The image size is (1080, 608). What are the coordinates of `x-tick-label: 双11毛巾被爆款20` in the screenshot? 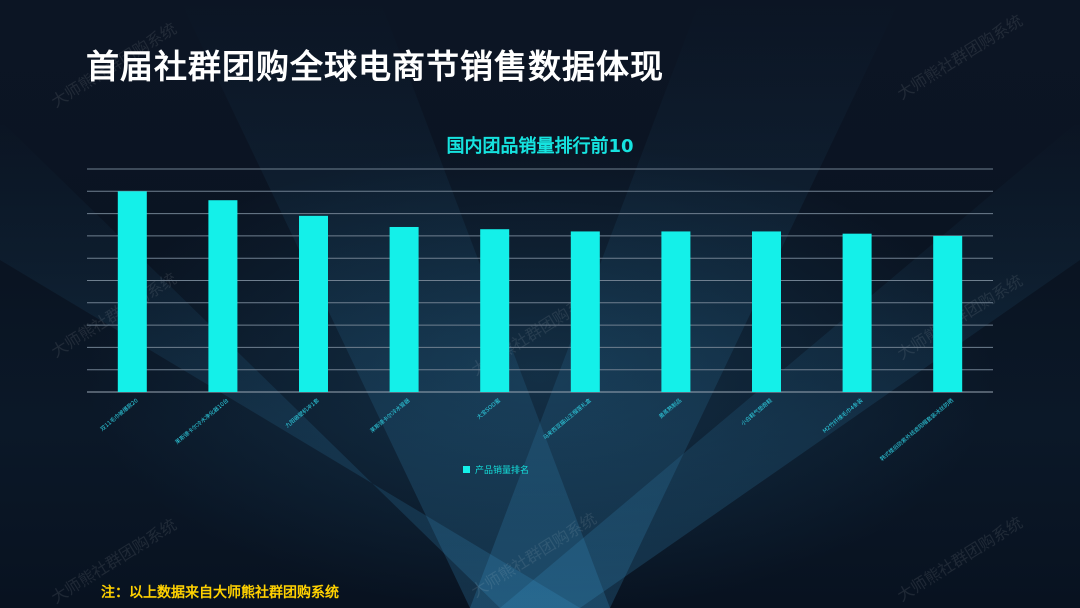 It's located at (119, 414).